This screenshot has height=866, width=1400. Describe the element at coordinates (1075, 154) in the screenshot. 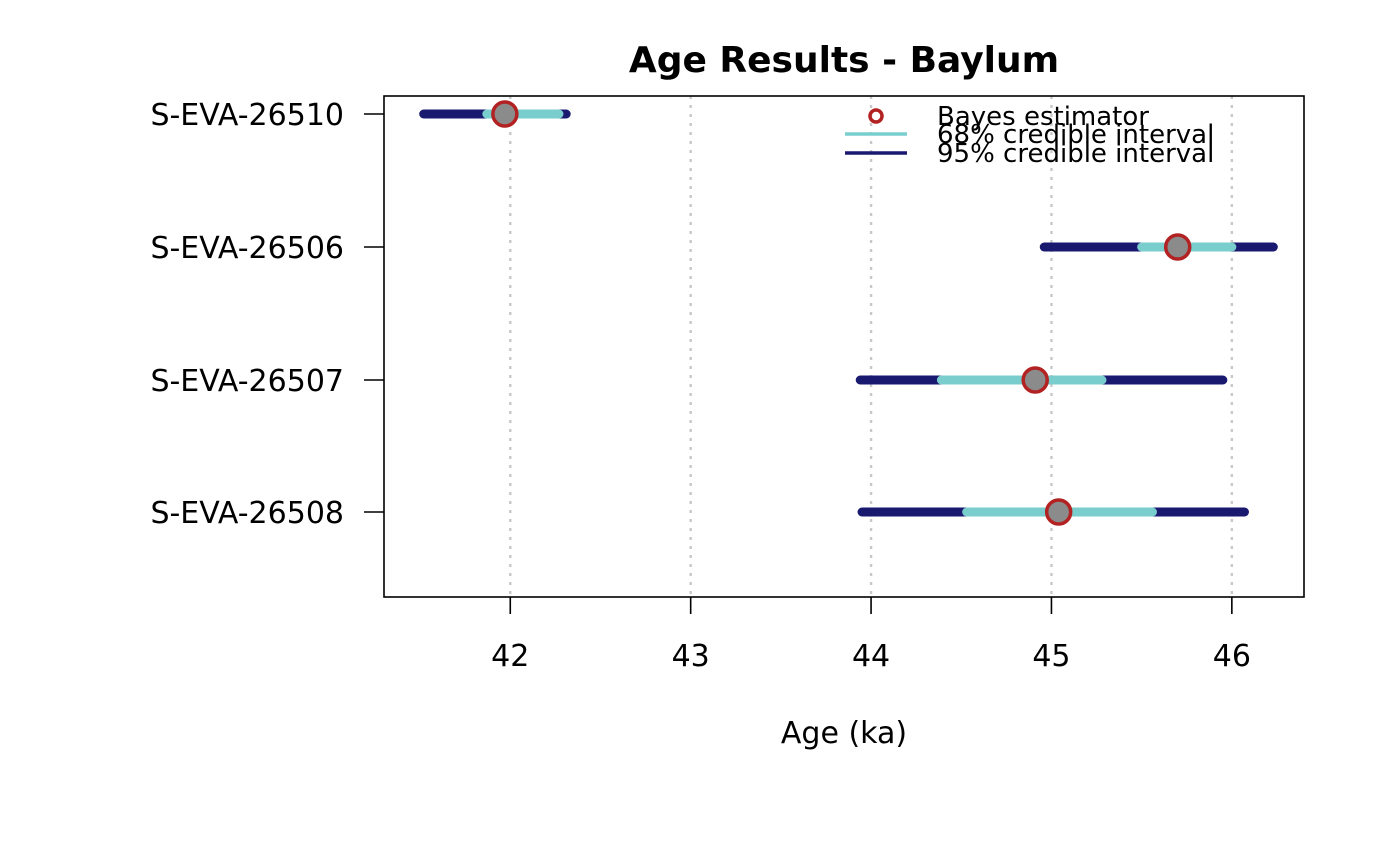

I see `legend-label: 95% credible interval` at that location.